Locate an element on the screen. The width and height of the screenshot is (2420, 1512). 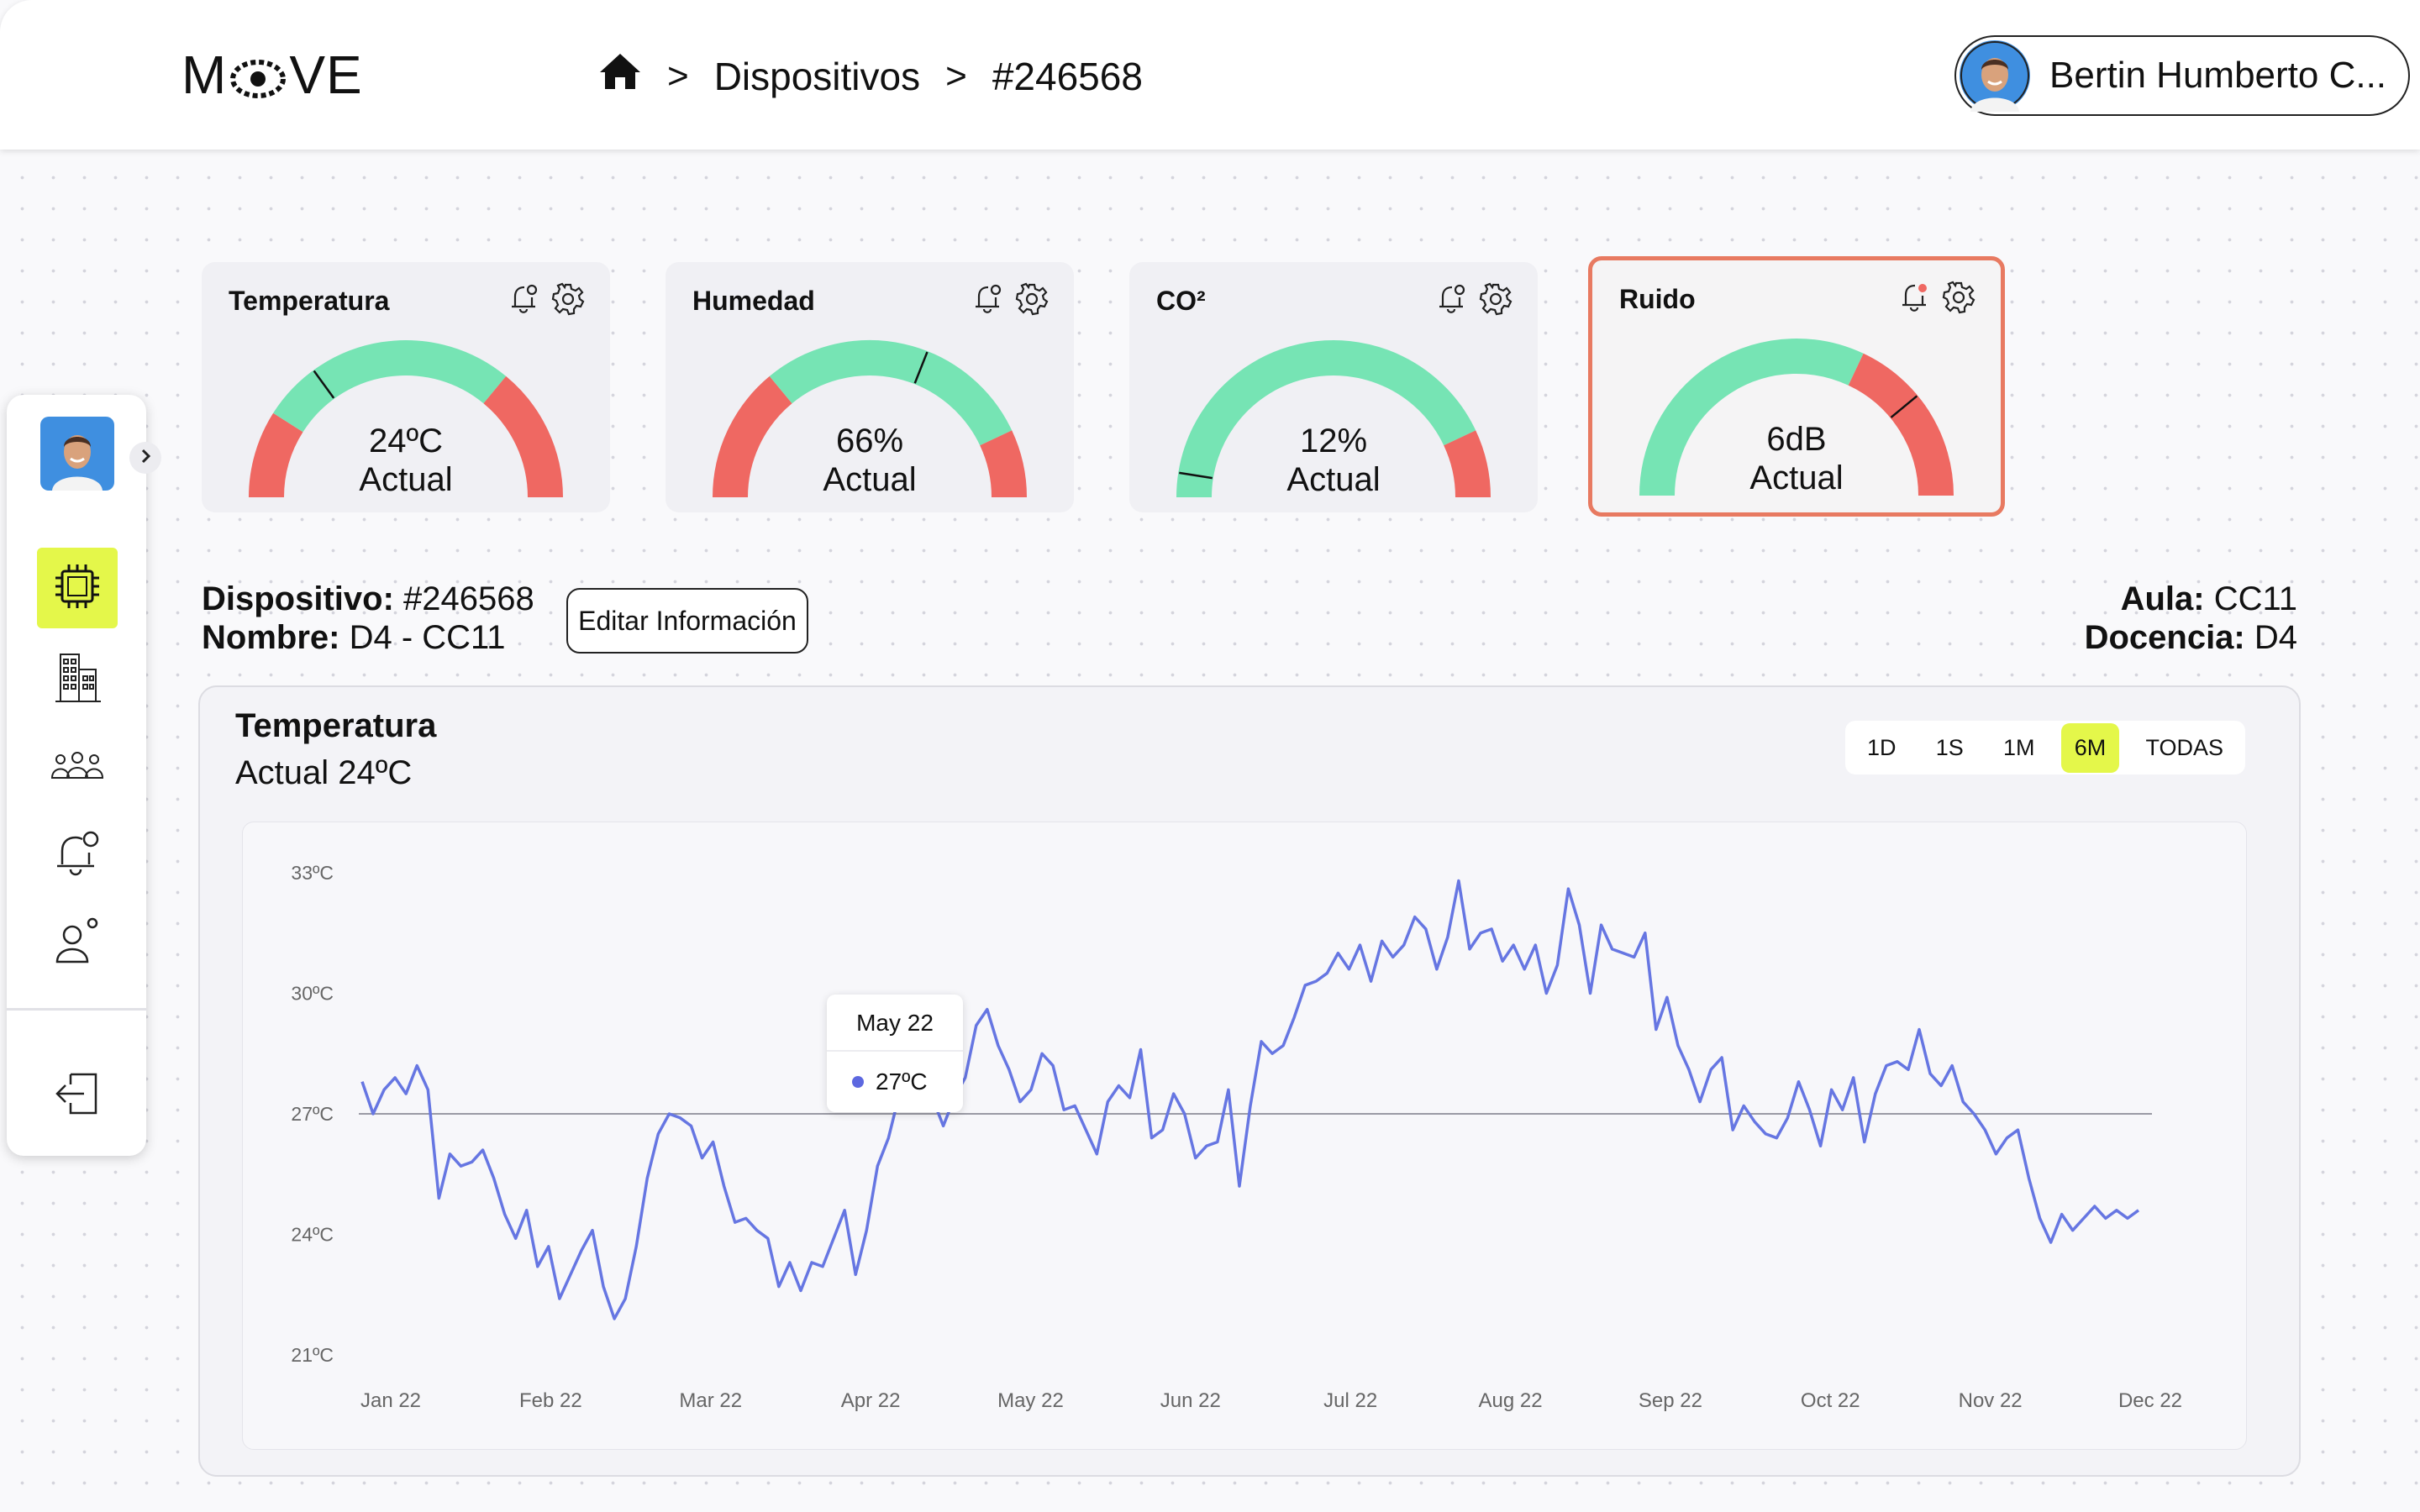
x-tick-label: Sep 22 is located at coordinates (1670, 1400).